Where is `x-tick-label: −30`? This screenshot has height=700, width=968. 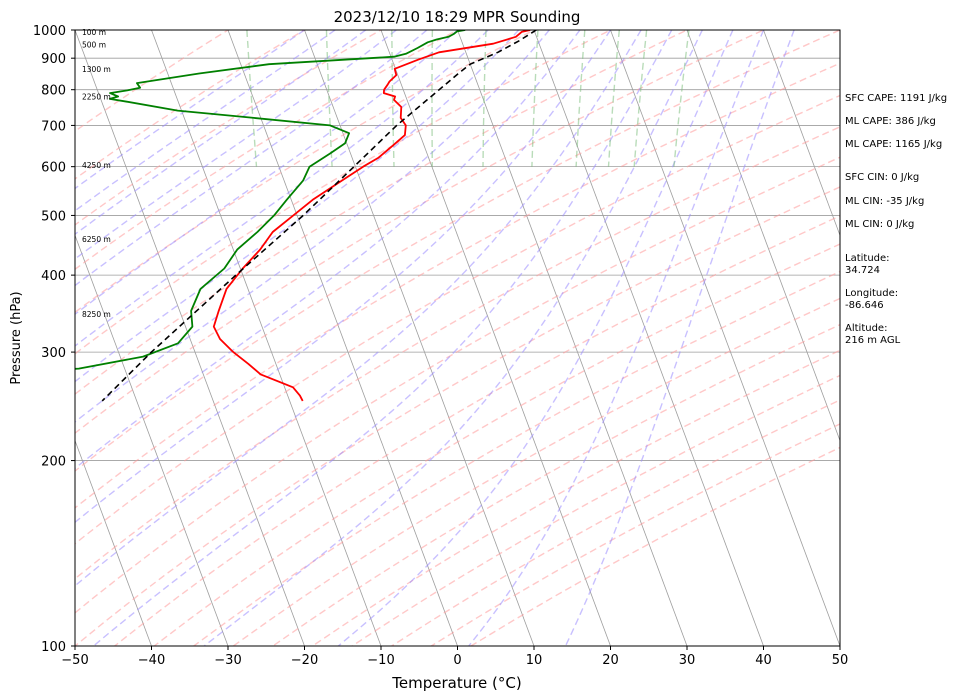 x-tick-label: −30 is located at coordinates (227, 660).